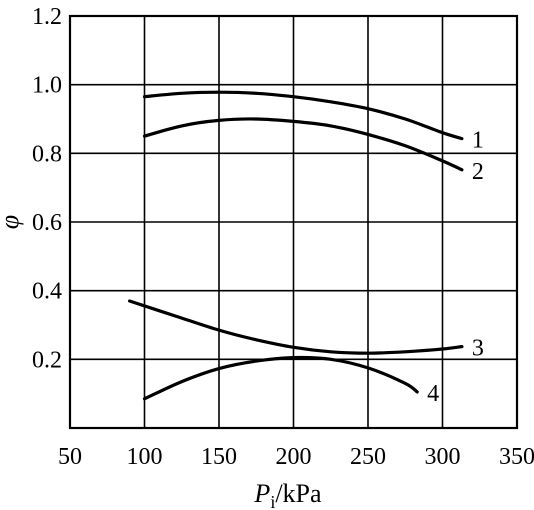 The image size is (534, 510). Describe the element at coordinates (47, 188) in the screenshot. I see `y-tick-labels: 0.2 0.4 0.6 0.8 1.0 1.2` at that location.